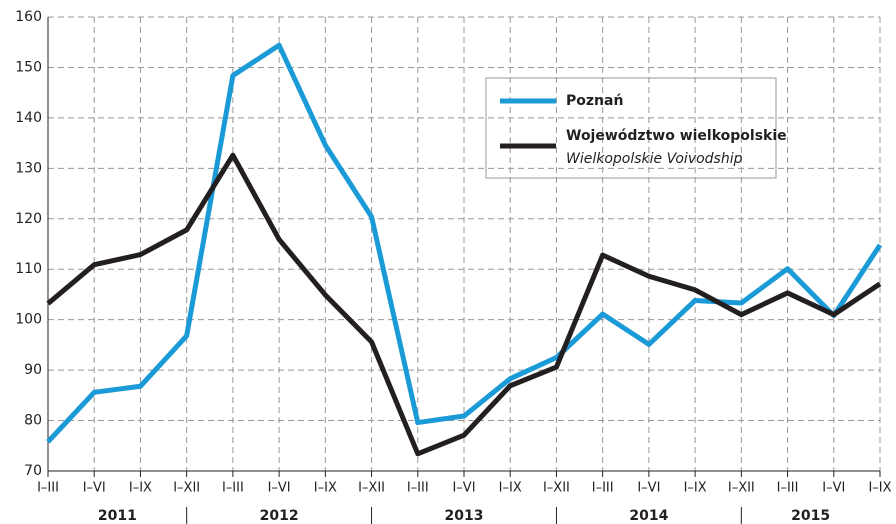 The height and width of the screenshot is (524, 896). I want to click on y-tick-label: 150, so click(28, 67).